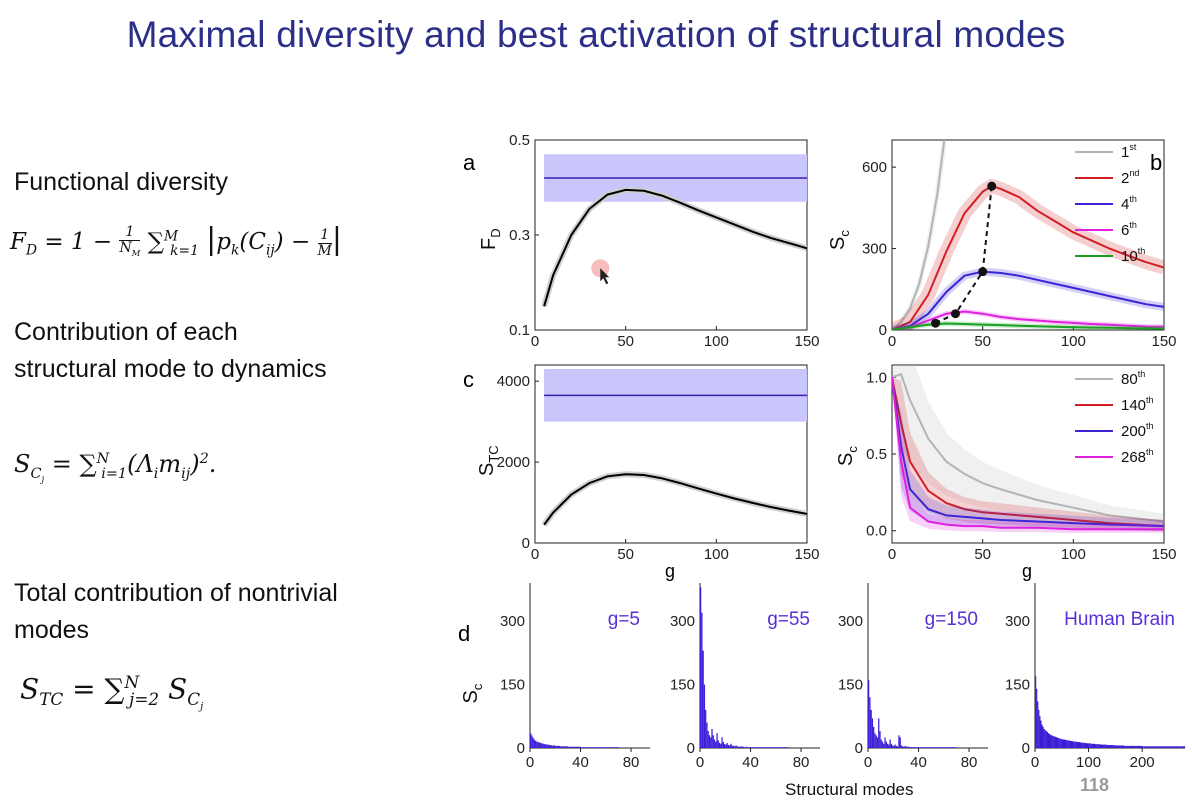 The height and width of the screenshot is (805, 1192). Describe the element at coordinates (1088, 762) in the screenshot. I see `panel-d-xtick-label: 100` at that location.